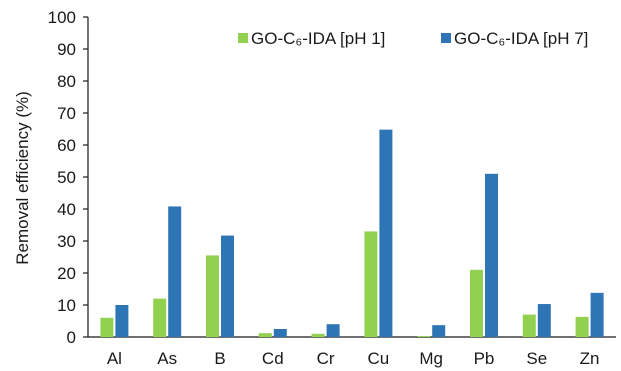 The image size is (621, 371). Describe the element at coordinates (66, 145) in the screenshot. I see `y-tick-label: 60` at that location.